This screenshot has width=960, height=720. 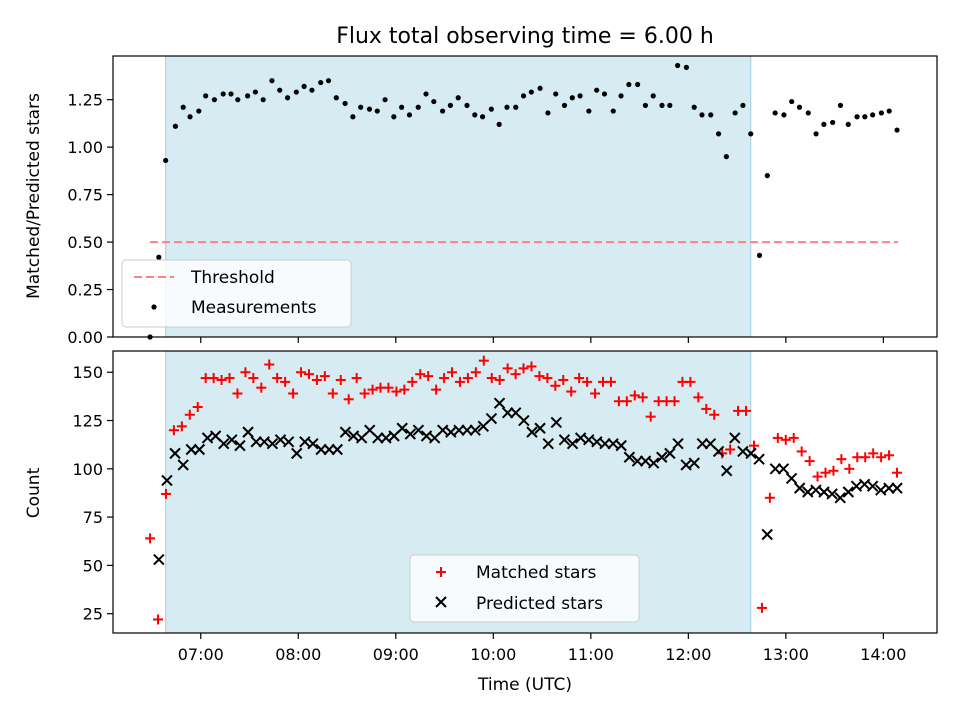 I want to click on x-axis-label: Time (UTC), so click(x=524, y=685).